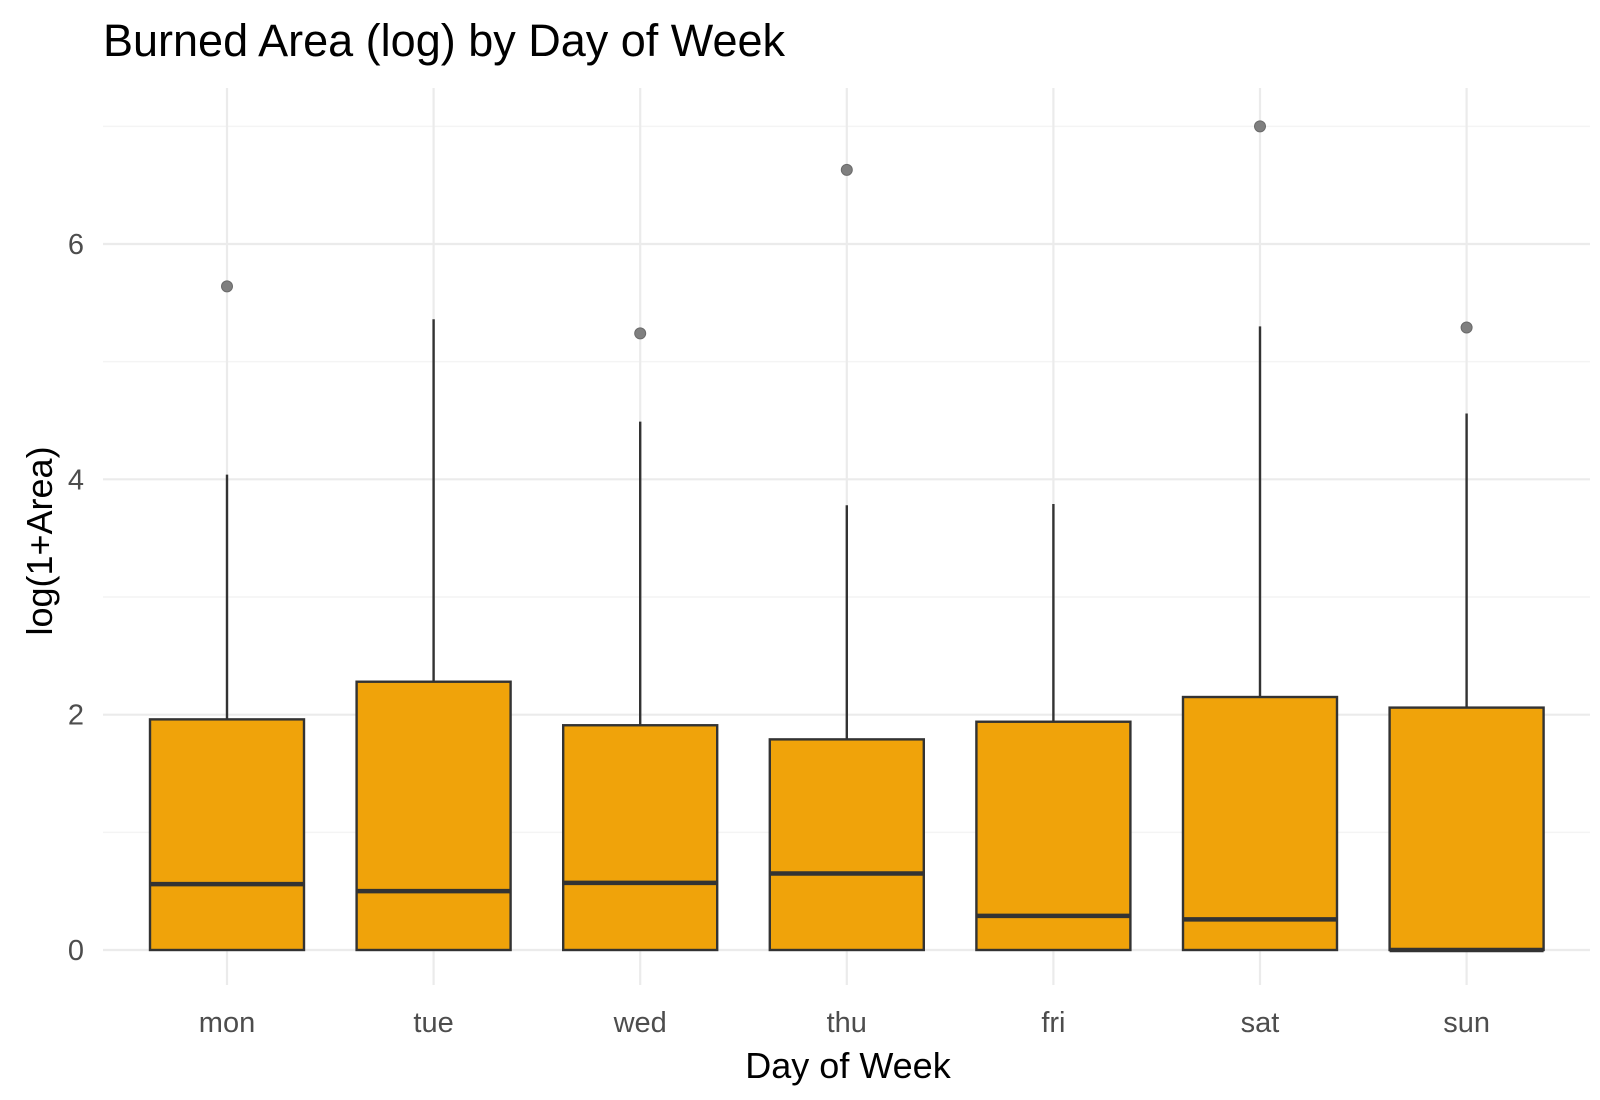 The width and height of the screenshot is (1600, 1100). I want to click on y-tick-label: 0, so click(76, 951).